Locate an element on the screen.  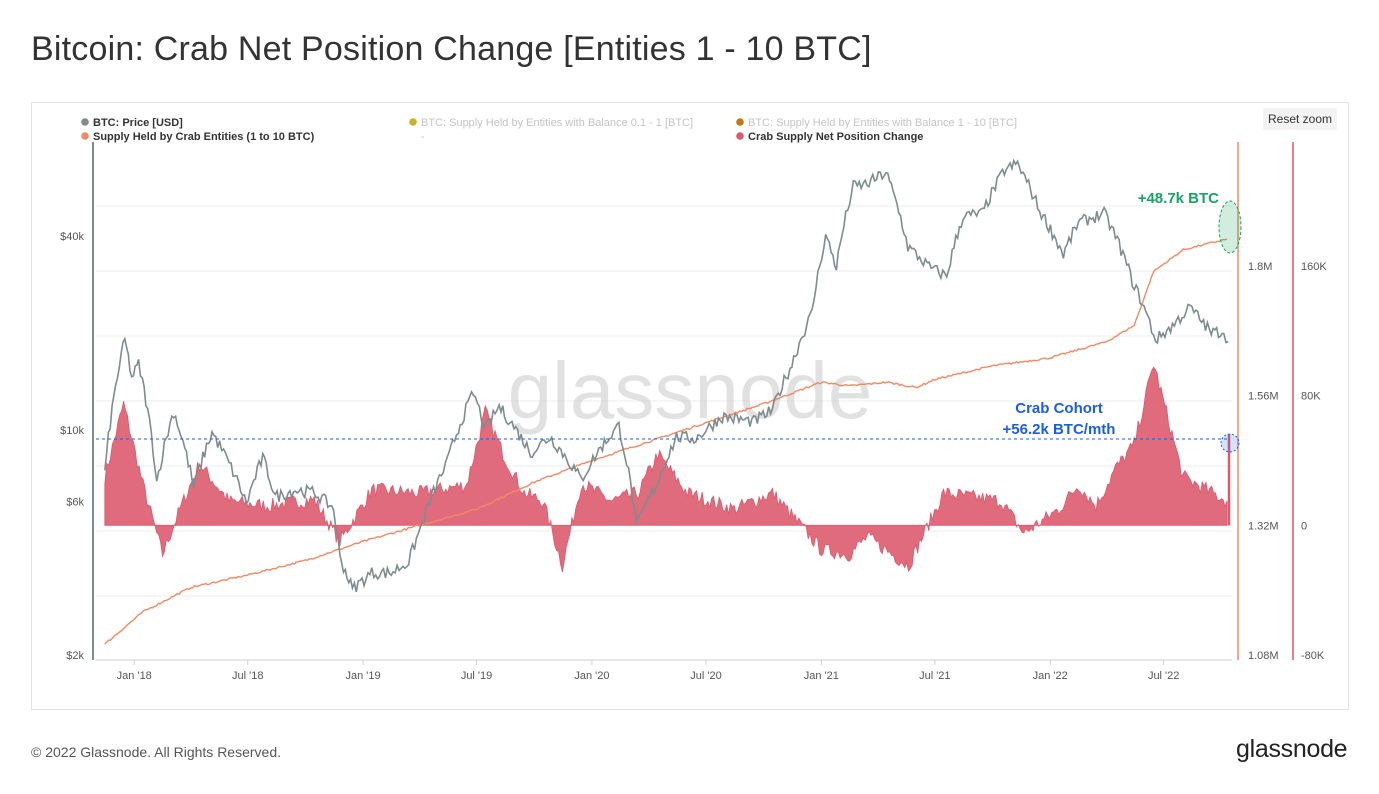
watermark: glassnode is located at coordinates (690, 390).